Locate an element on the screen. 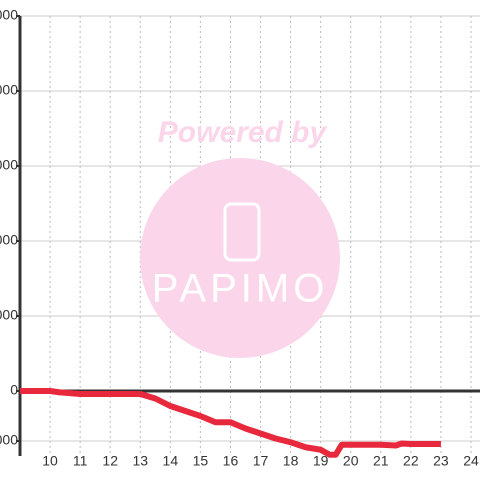 The image size is (480, 480). data-line is located at coordinates (230, 423).